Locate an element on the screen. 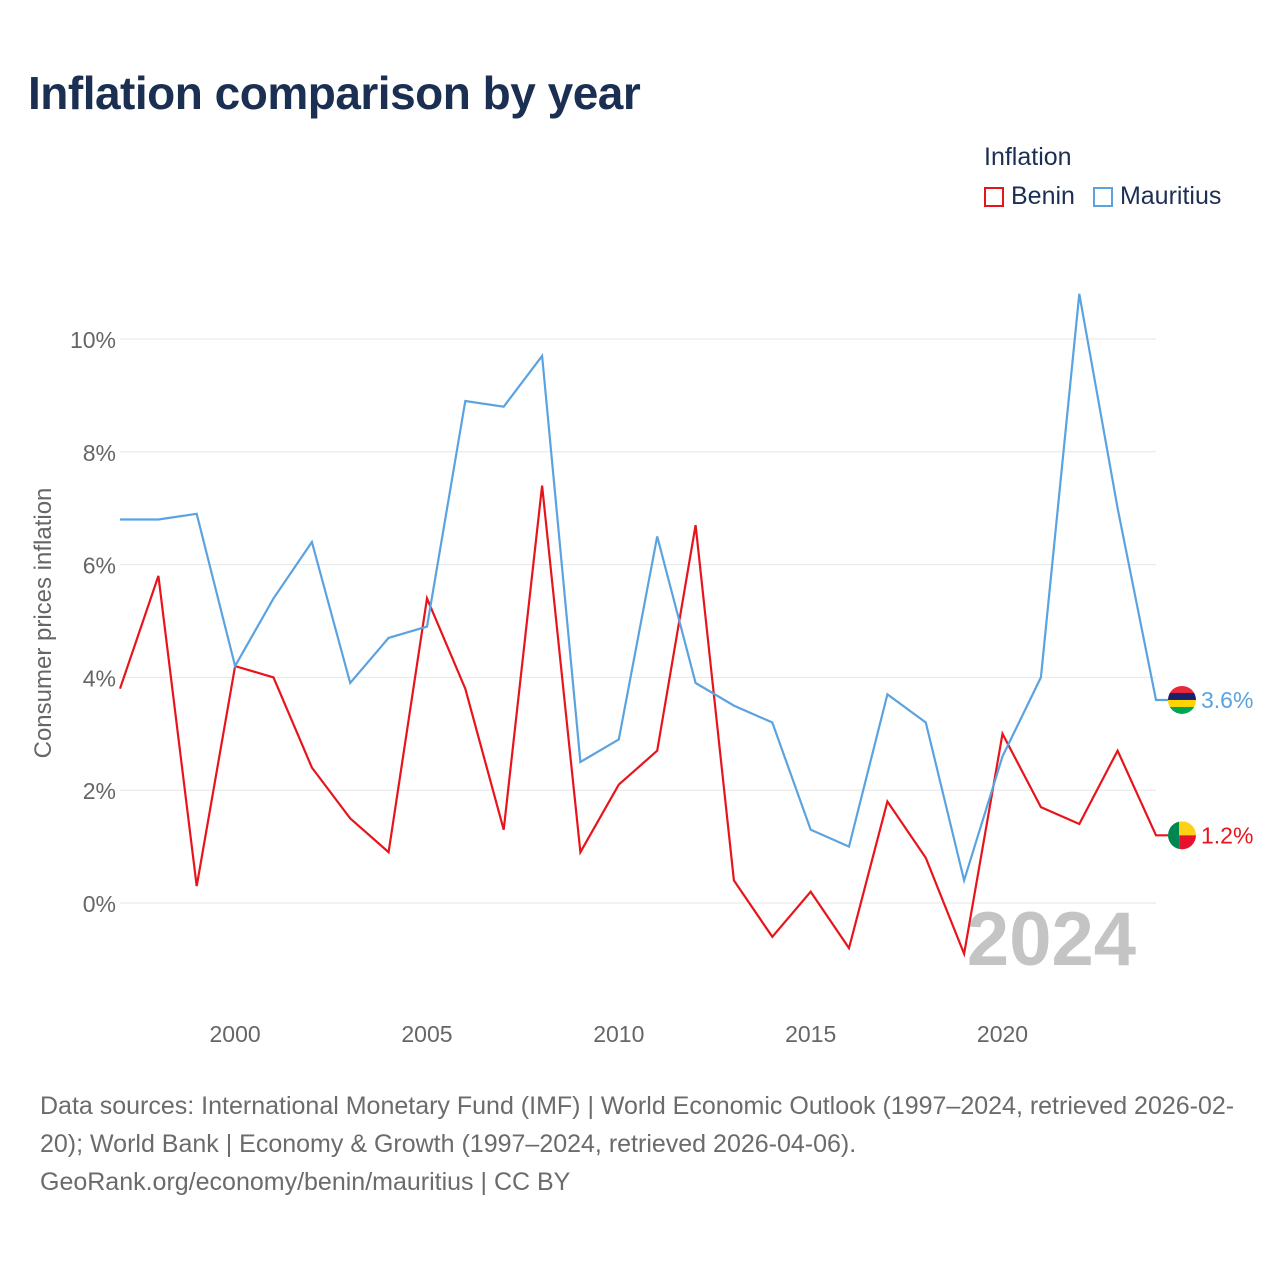 The image size is (1280, 1280). legend-title: Inflation is located at coordinates (1028, 157).